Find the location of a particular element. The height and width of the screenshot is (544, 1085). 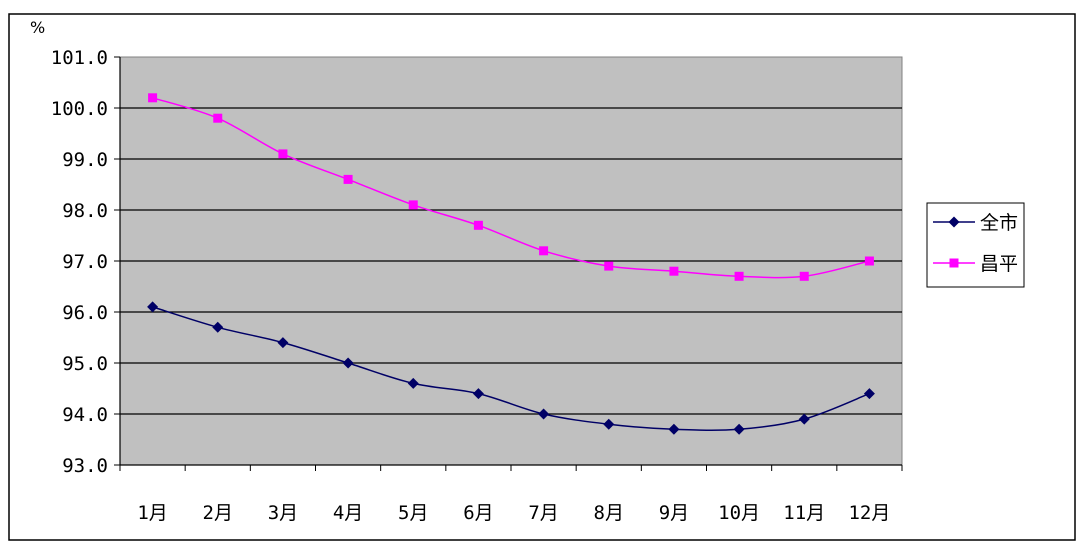

y-tick-label: 98.0 is located at coordinates (85, 211).